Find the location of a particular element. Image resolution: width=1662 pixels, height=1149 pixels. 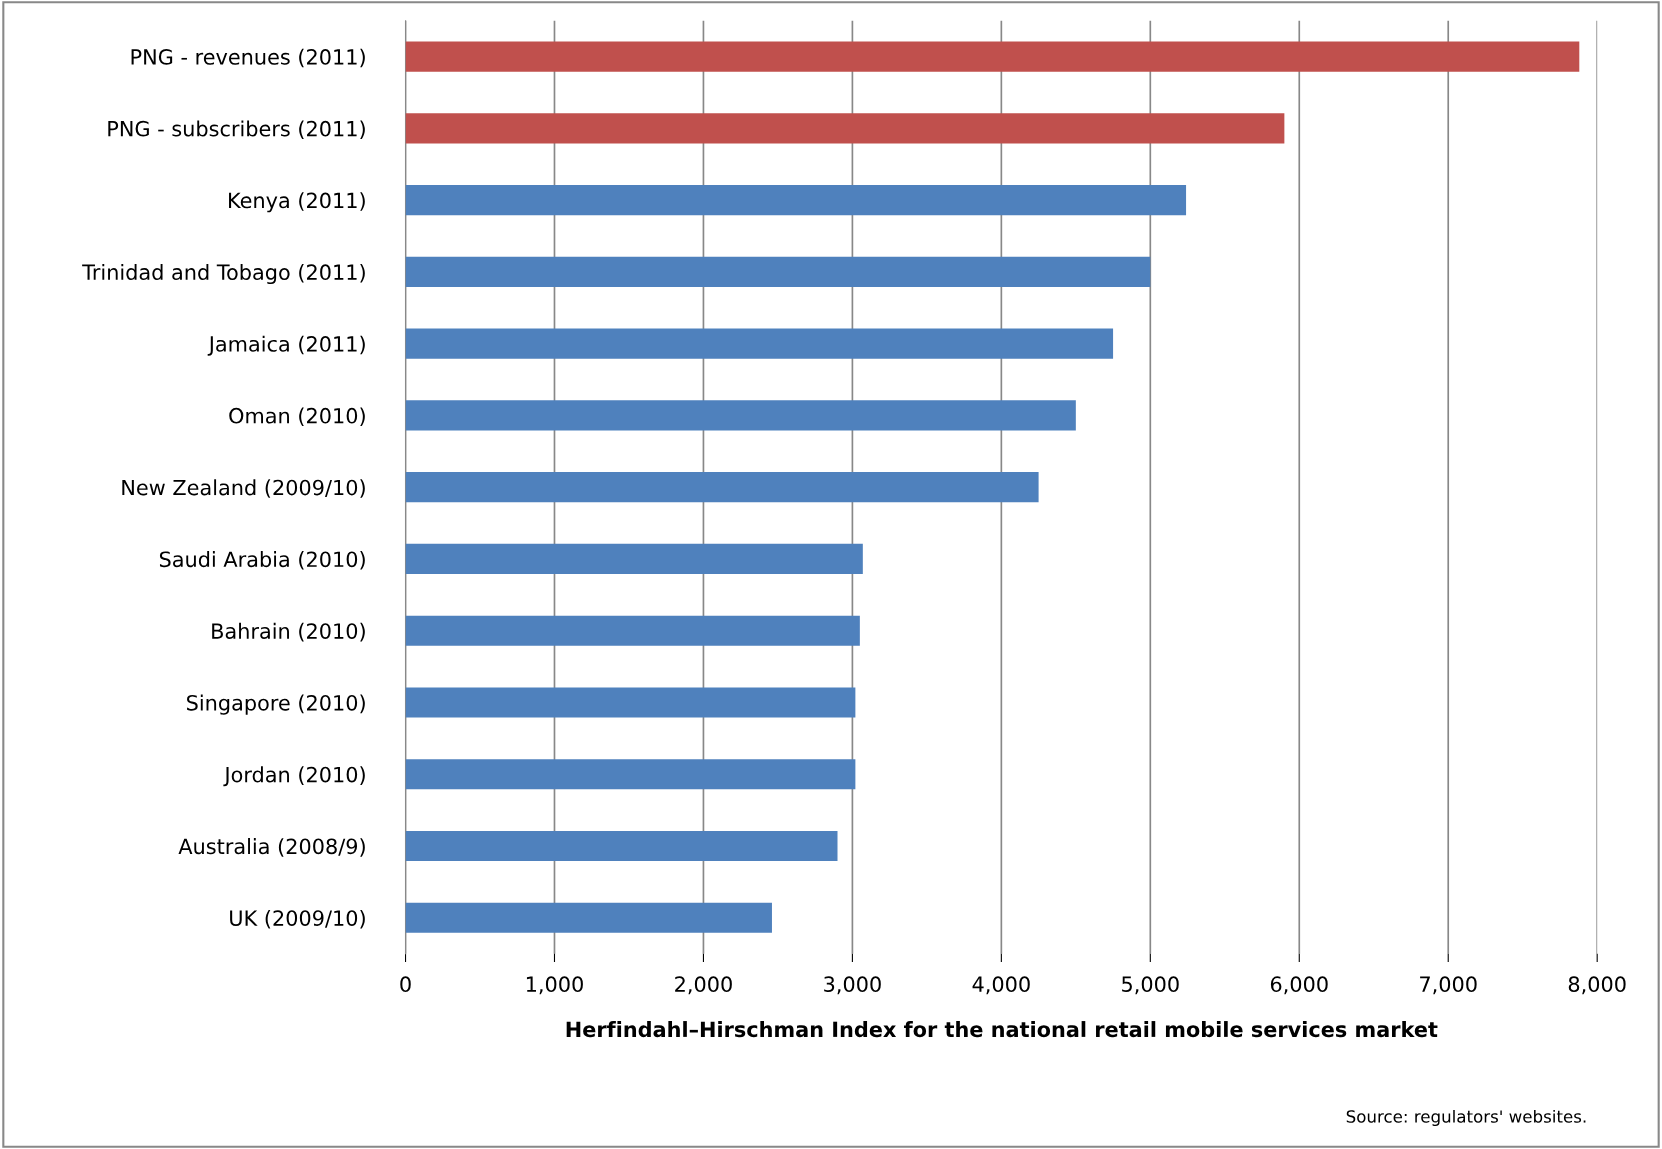

x-tick-label: 3,000 is located at coordinates (852, 985).